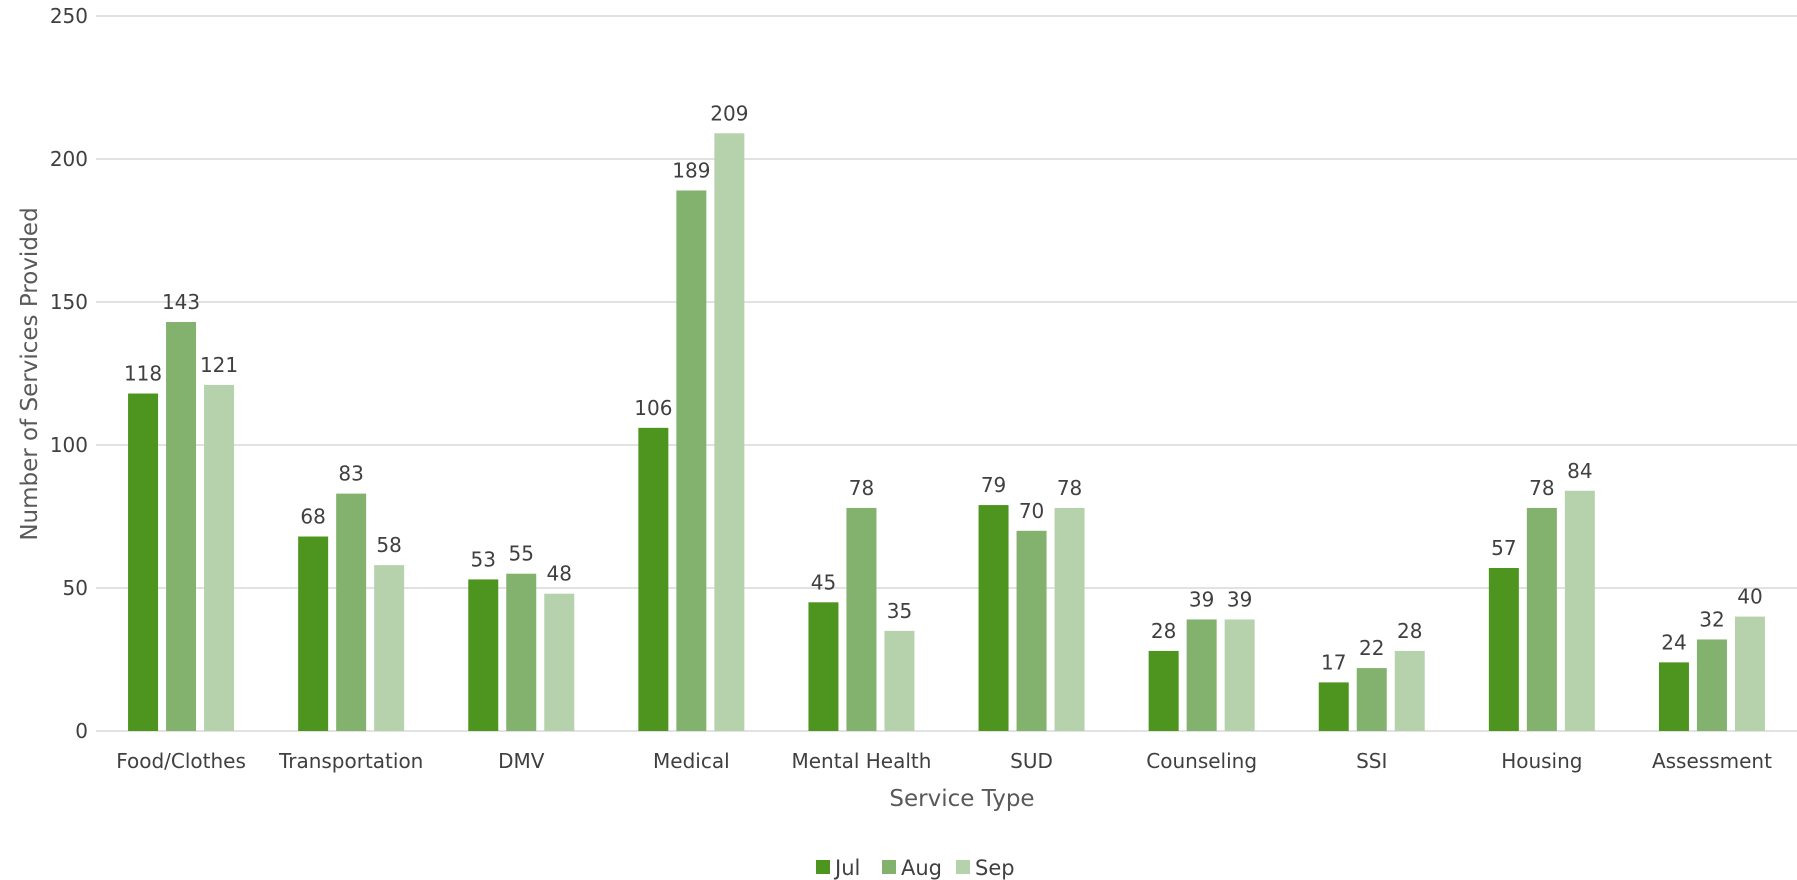  I want to click on y-tick-label: 250, so click(69, 16).